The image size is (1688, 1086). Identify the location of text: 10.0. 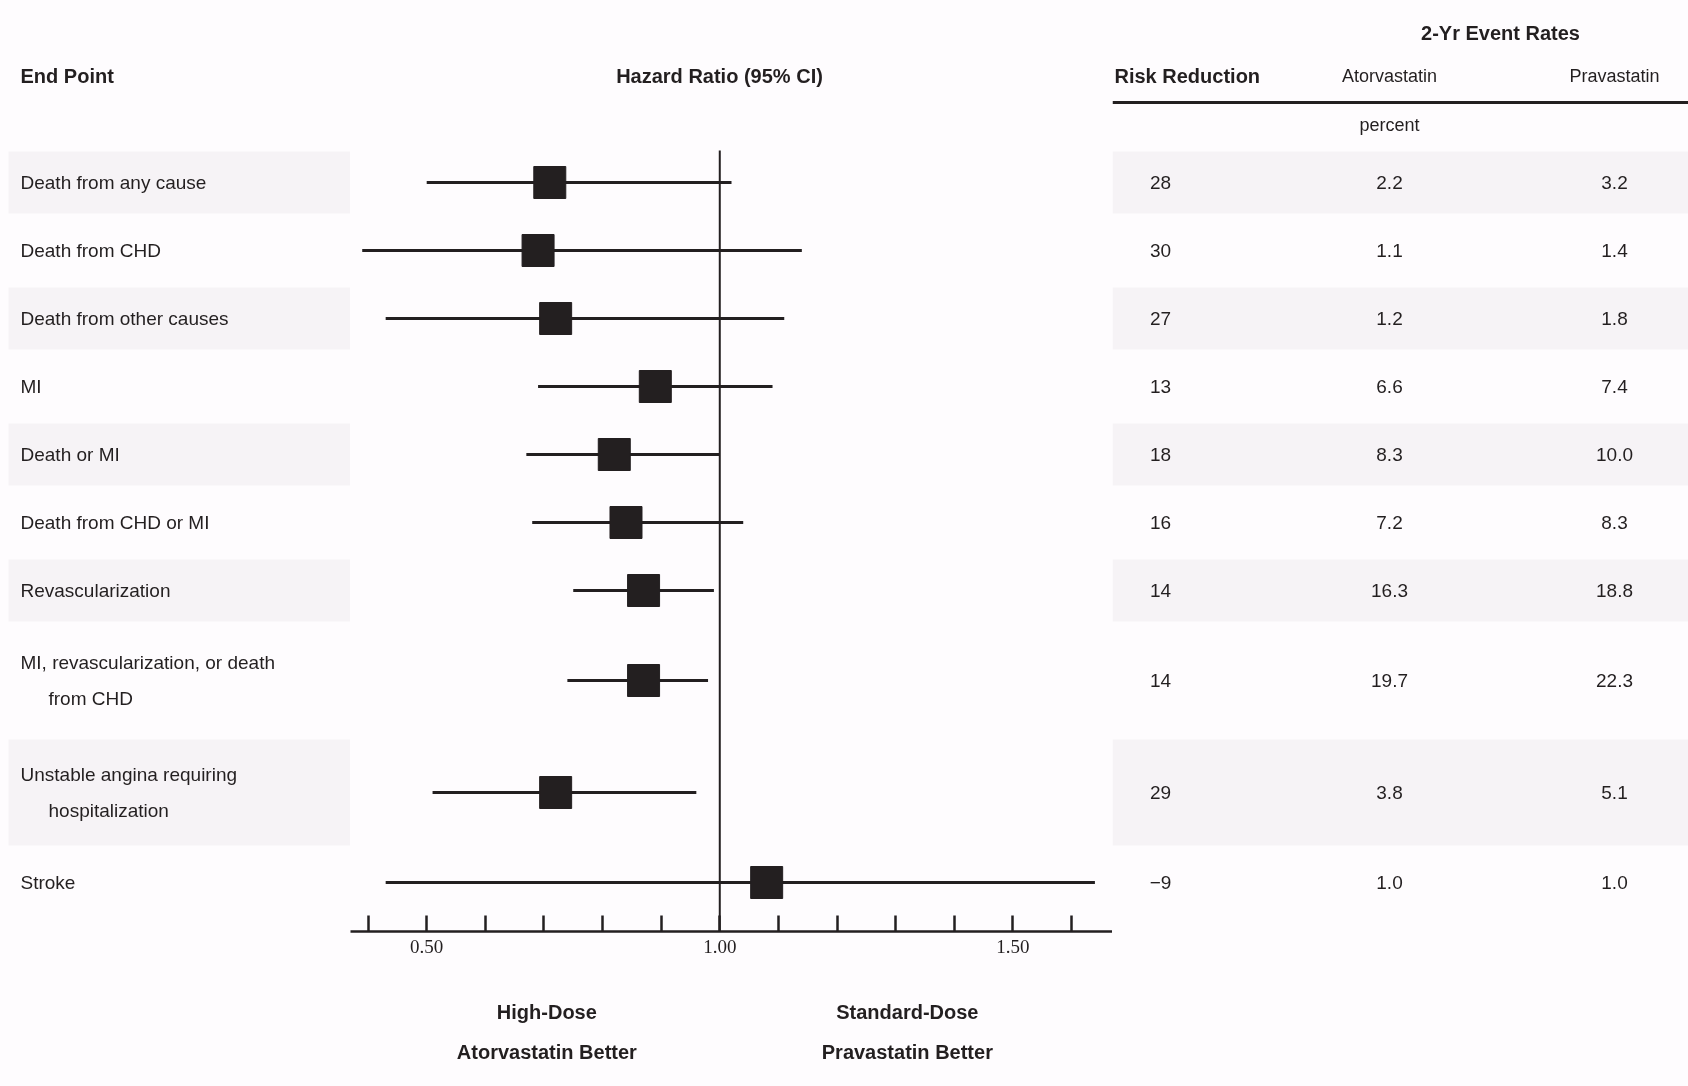
(1614, 454).